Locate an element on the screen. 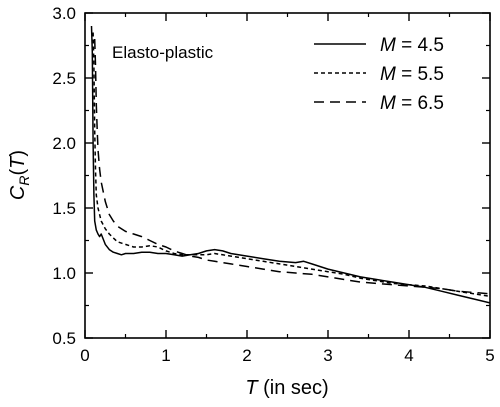  y-axis-close: ) is located at coordinates (18, 153).